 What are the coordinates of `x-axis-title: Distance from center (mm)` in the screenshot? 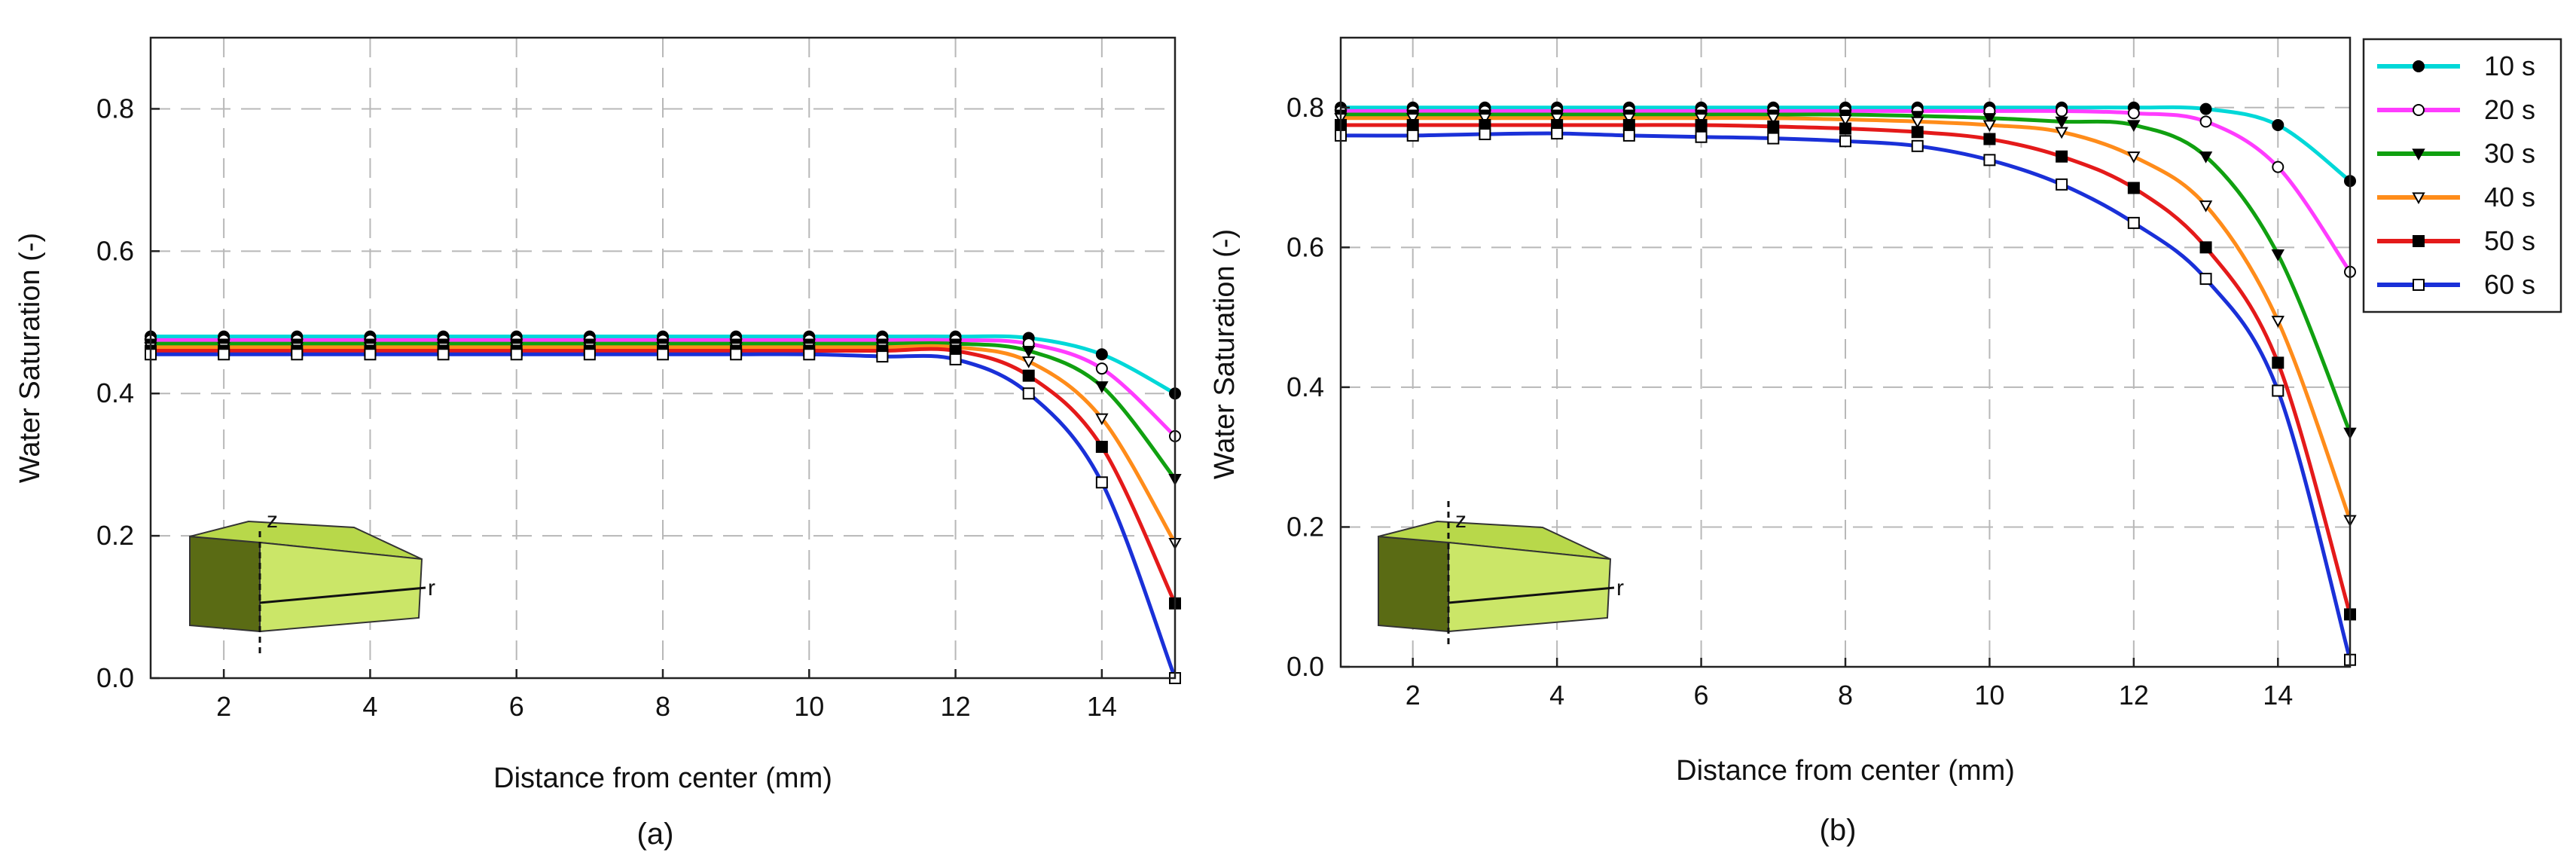 It's located at (663, 778).